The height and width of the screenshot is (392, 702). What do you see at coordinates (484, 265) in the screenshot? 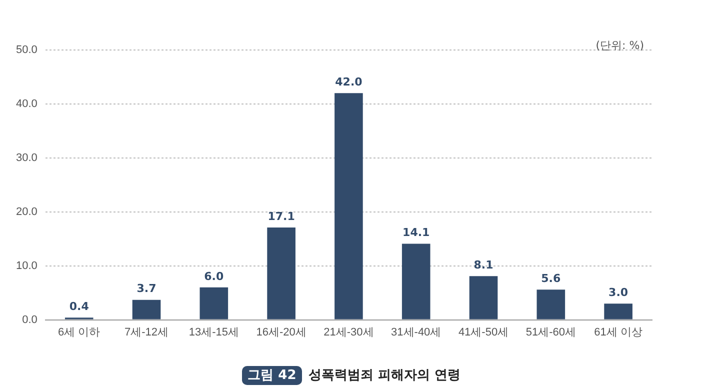
I see `data-label: 8.1` at bounding box center [484, 265].